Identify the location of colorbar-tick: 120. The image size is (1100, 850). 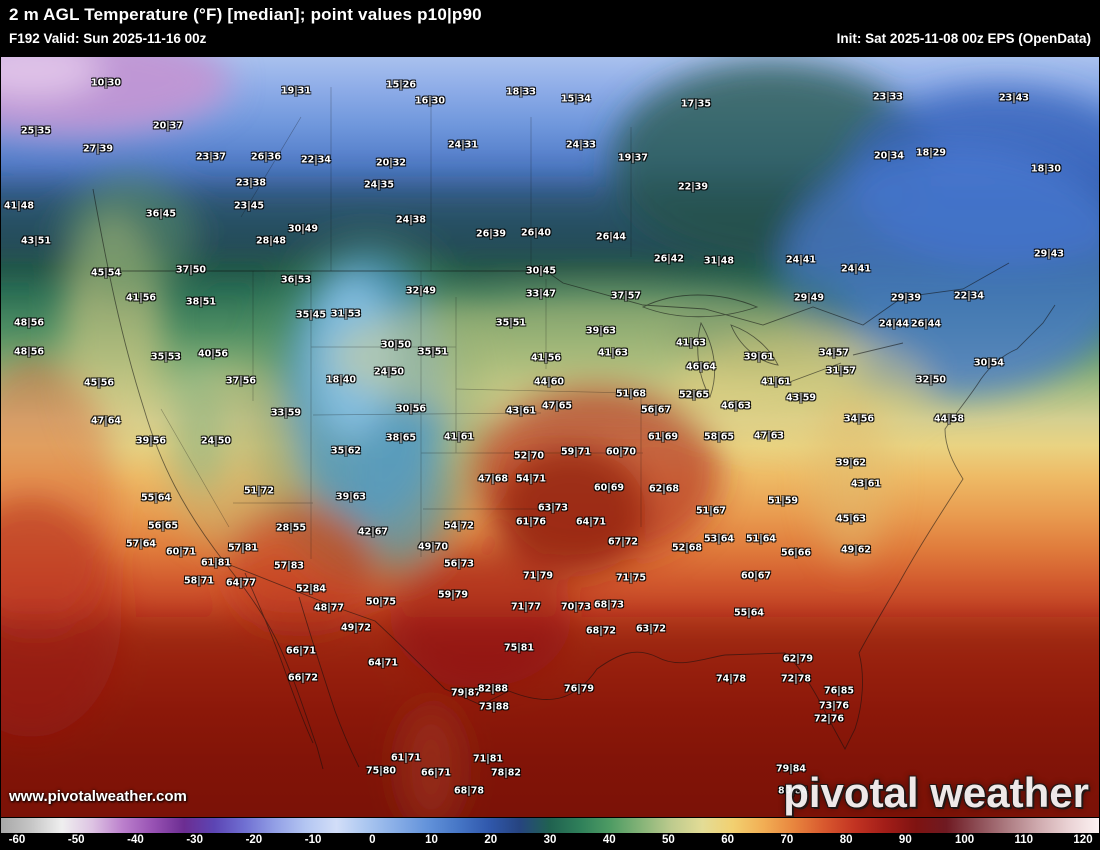
(1083, 840).